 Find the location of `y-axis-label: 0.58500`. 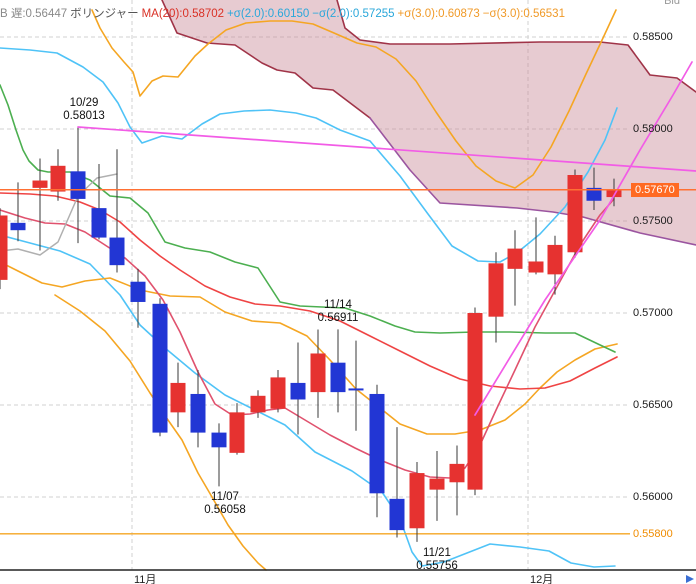

y-axis-label: 0.58500 is located at coordinates (653, 37).